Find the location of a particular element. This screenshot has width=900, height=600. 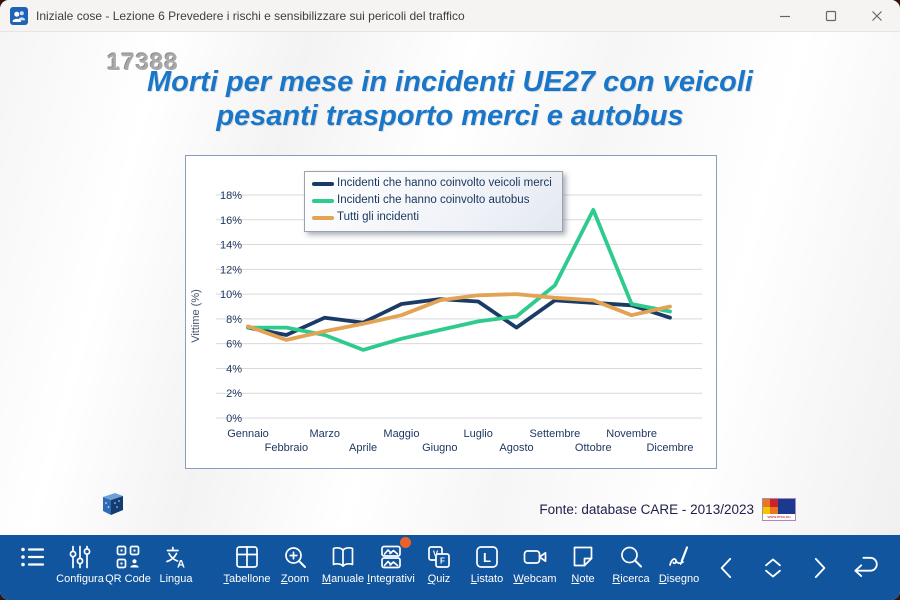

erso-logo-panel is located at coordinates (786, 506).